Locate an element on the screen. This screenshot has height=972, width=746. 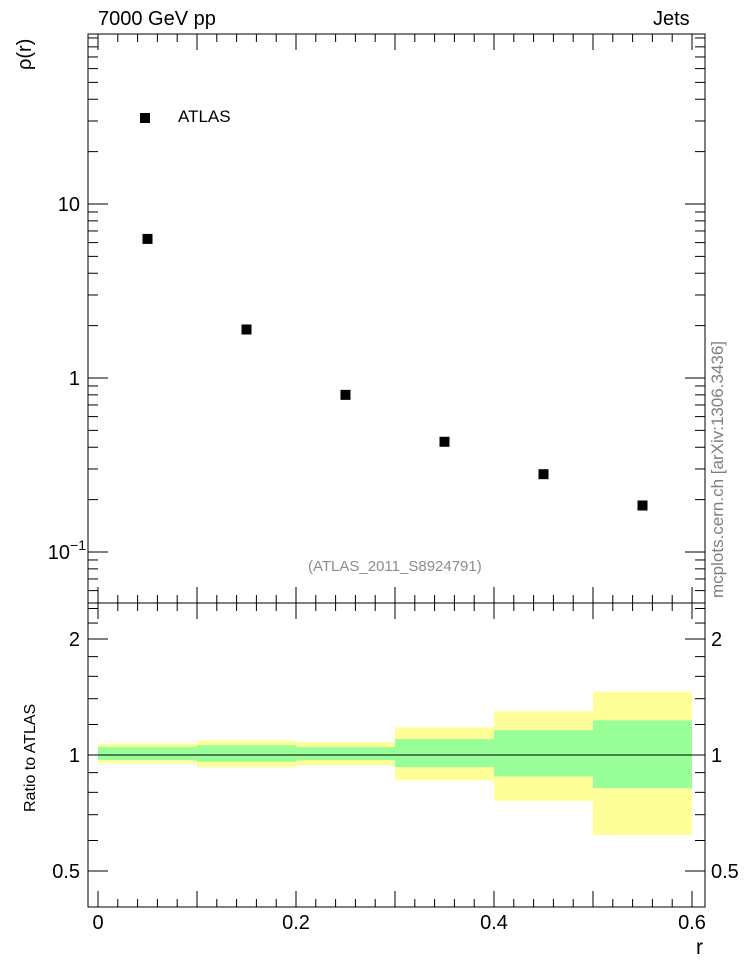
legend-marker-atlas is located at coordinates (145, 118).